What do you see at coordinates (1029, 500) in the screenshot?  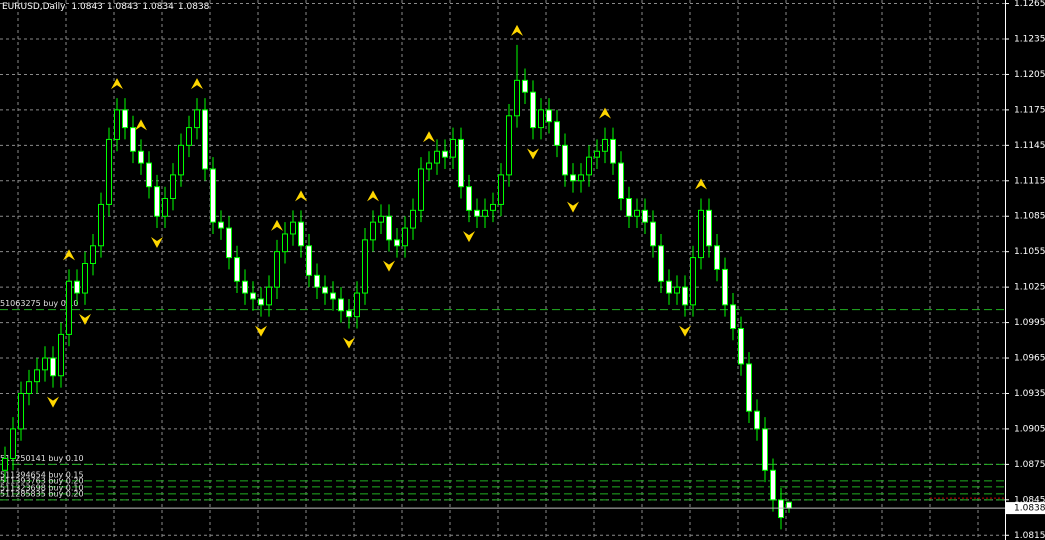 I see `y-tick-label: 1.0845` at bounding box center [1029, 500].